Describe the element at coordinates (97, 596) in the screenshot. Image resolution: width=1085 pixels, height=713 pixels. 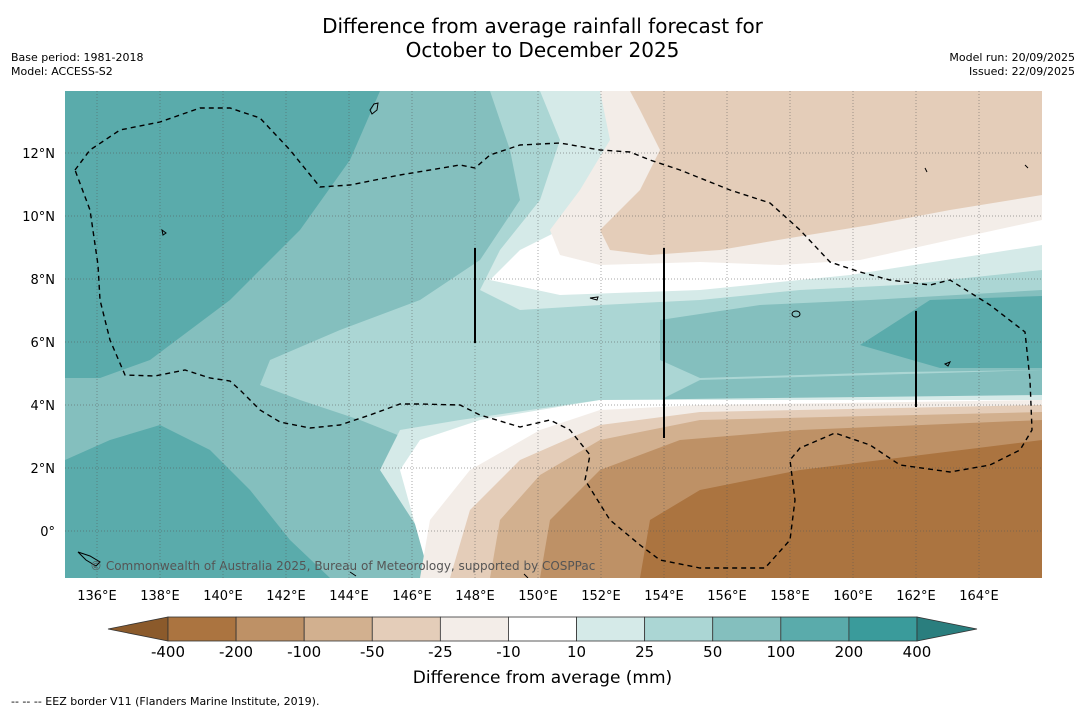
I see `lon-label: 136°E` at that location.